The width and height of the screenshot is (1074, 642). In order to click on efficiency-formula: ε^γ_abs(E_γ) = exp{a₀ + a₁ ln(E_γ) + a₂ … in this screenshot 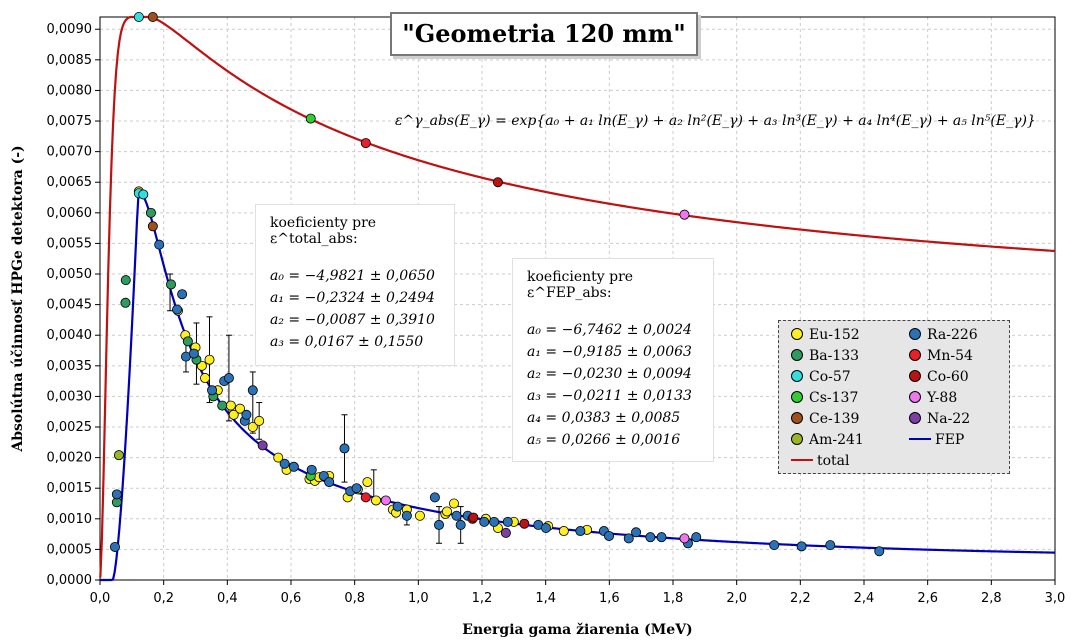, I will do `click(715, 121)`.